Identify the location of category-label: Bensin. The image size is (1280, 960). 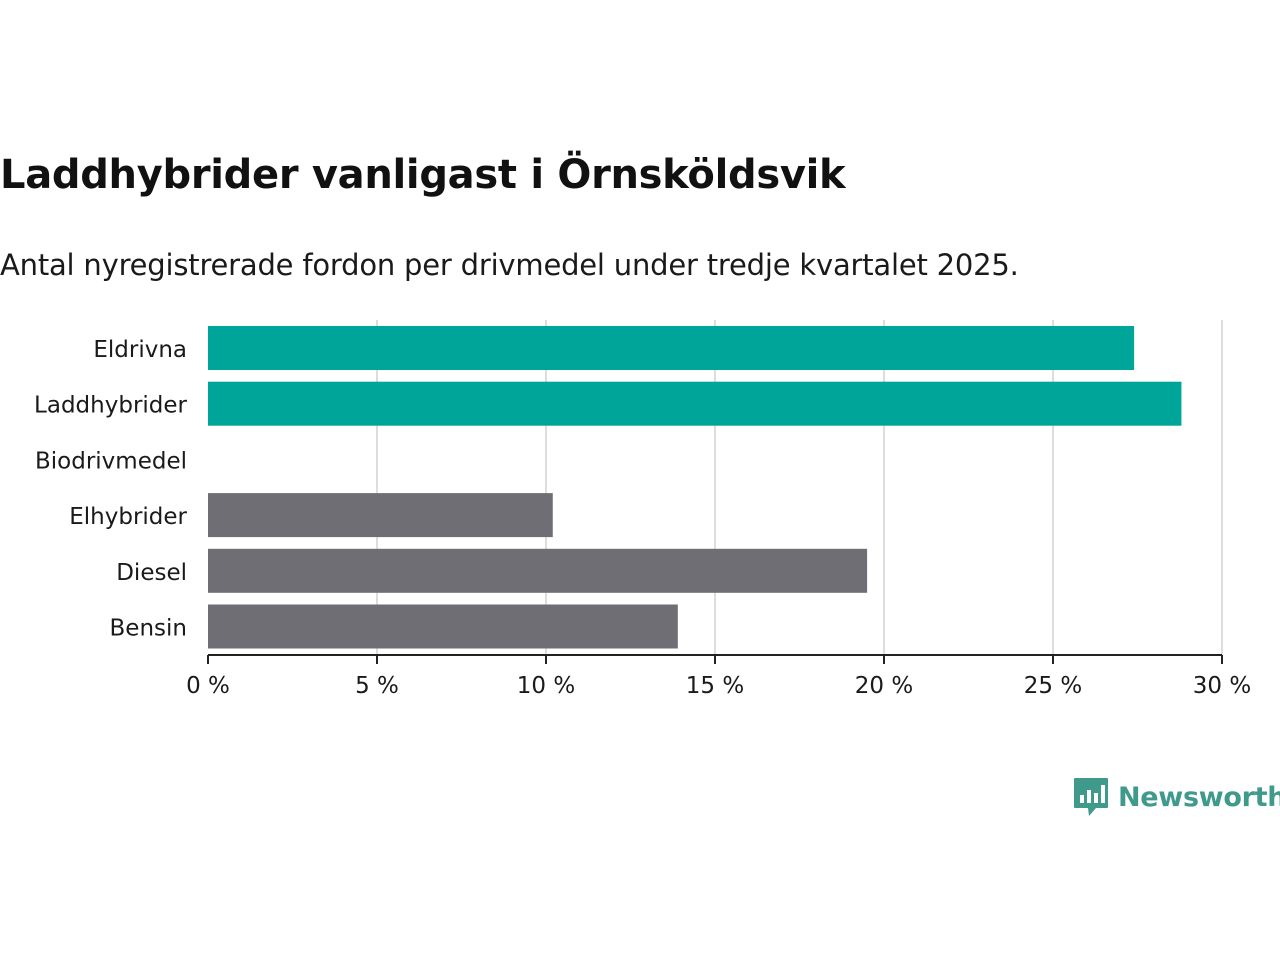
(148, 629).